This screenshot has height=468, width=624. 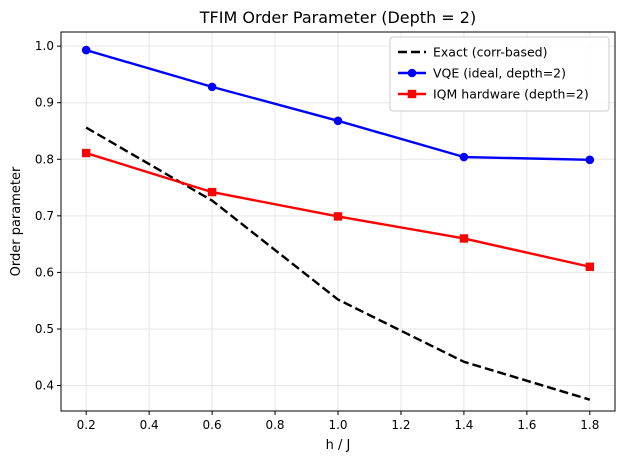 I want to click on legend-entry: VQE (ideal, depth=2), so click(x=482, y=73).